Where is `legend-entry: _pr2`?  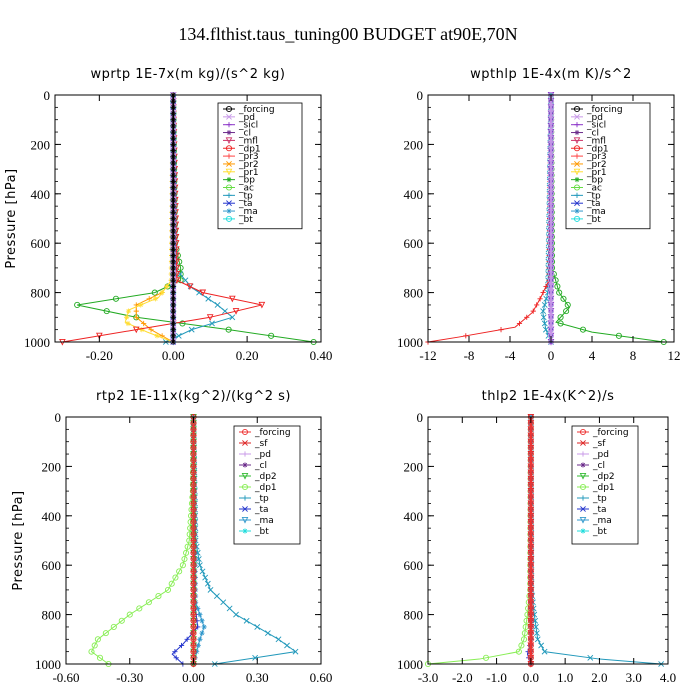 legend-entry: _pr2 is located at coordinates (596, 165).